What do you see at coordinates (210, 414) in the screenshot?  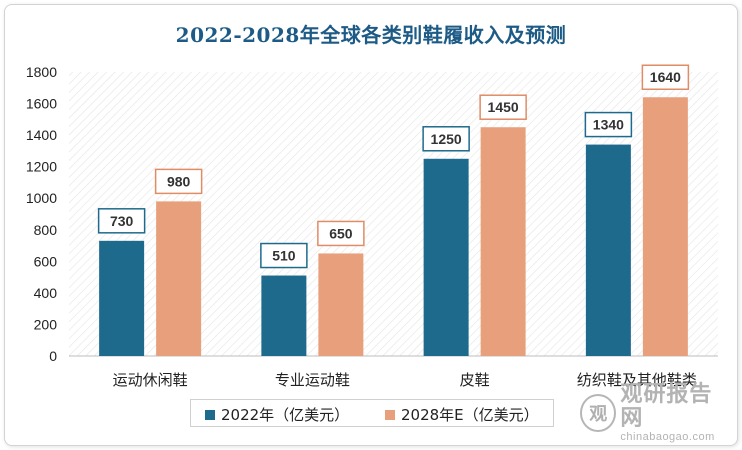 I see `legend-swatch-2022` at bounding box center [210, 414].